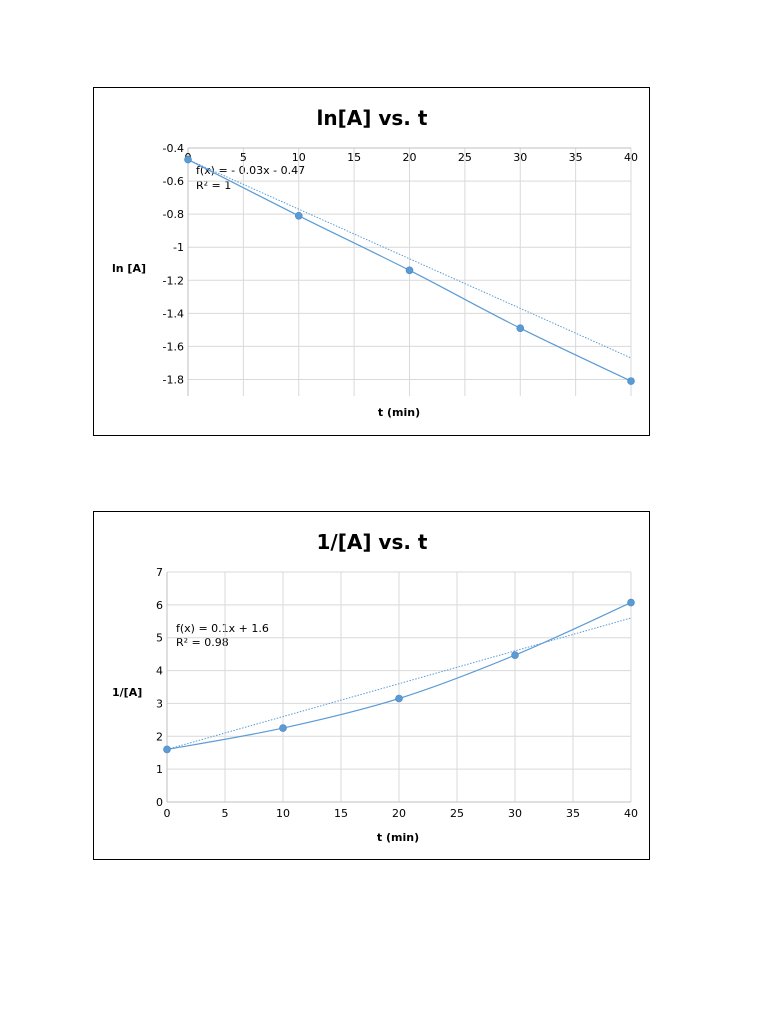 The image size is (768, 1024). What do you see at coordinates (159, 605) in the screenshot?
I see `y-tick-label: 6` at bounding box center [159, 605].